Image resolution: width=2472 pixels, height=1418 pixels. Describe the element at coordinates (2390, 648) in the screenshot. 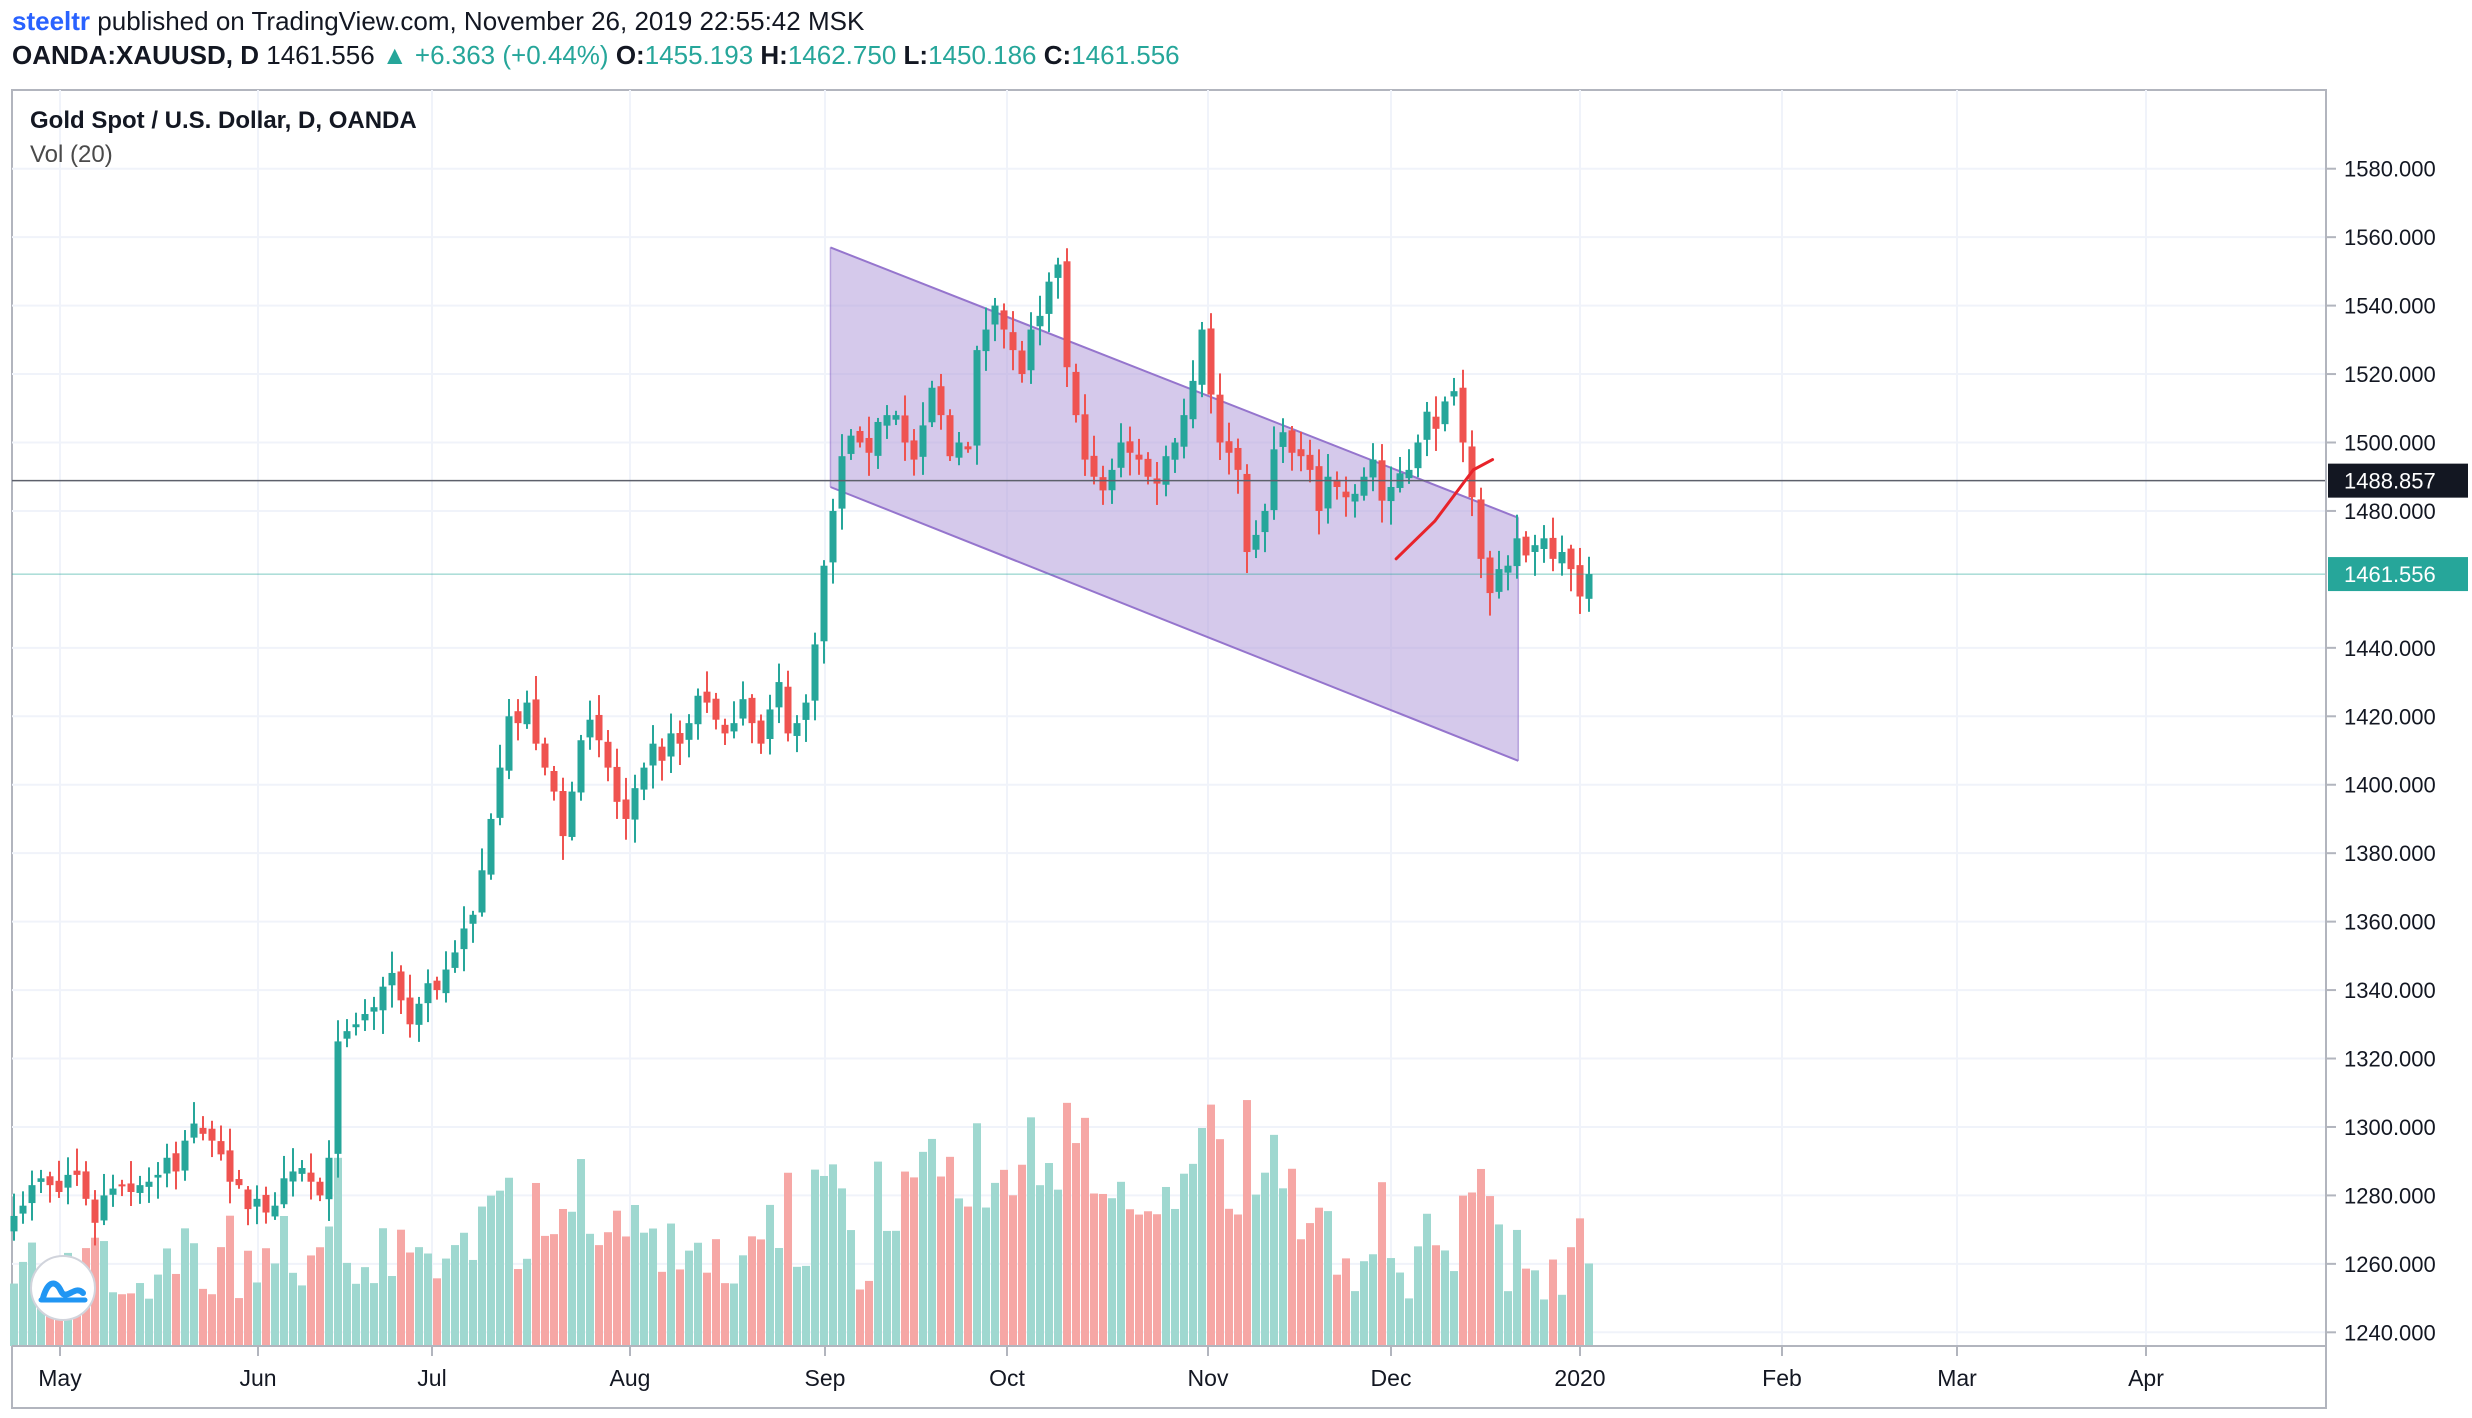

I see `price-tick-label: 1440.000` at that location.